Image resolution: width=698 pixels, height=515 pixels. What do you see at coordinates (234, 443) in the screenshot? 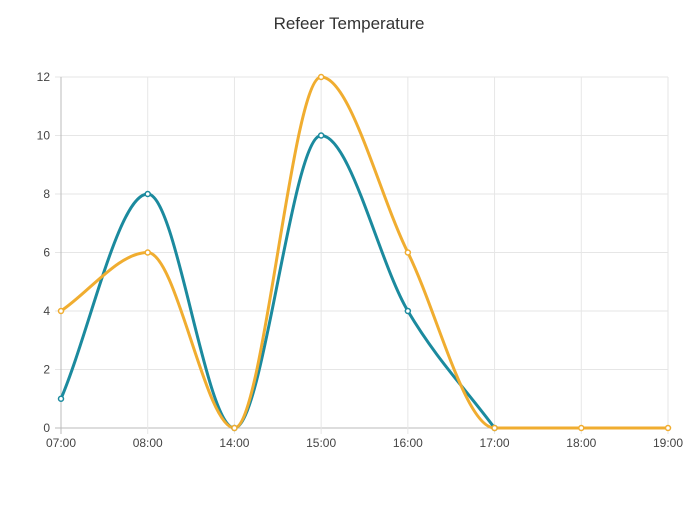
I see `x-tick-label: 14:00` at bounding box center [234, 443].